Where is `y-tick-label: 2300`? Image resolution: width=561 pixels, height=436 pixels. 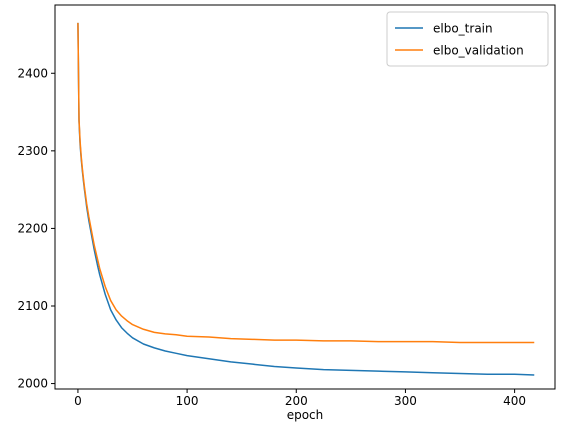 y-tick-label: 2300 is located at coordinates (32, 151).